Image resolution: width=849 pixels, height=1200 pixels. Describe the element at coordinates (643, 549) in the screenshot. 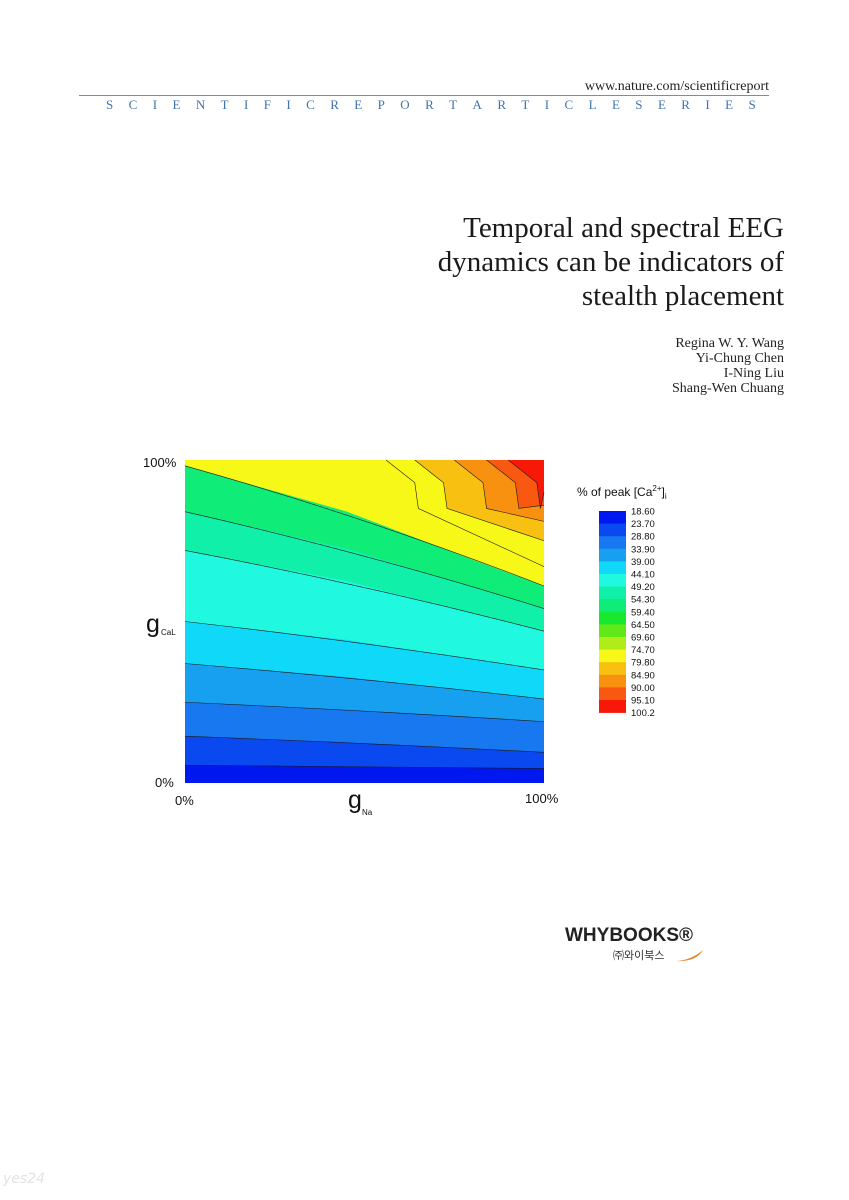

I see `colorbar-tick-label: 33.90` at that location.